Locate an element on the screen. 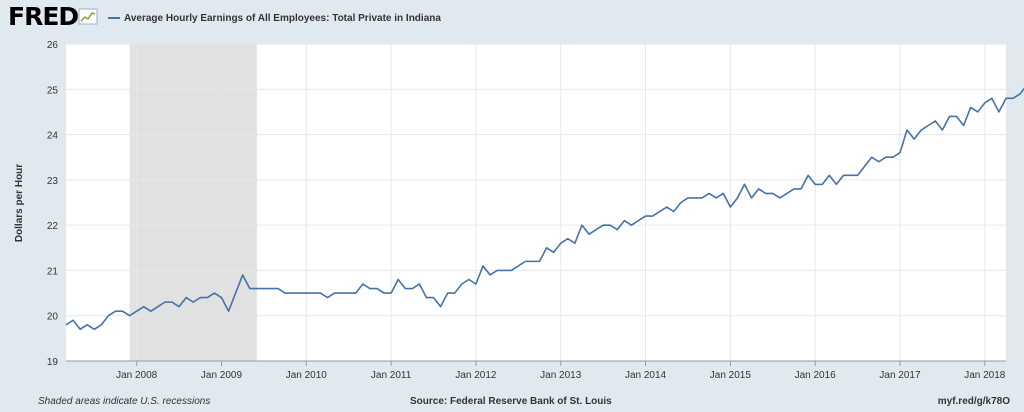  x-tick-label-6: Jan 2014 is located at coordinates (646, 375).